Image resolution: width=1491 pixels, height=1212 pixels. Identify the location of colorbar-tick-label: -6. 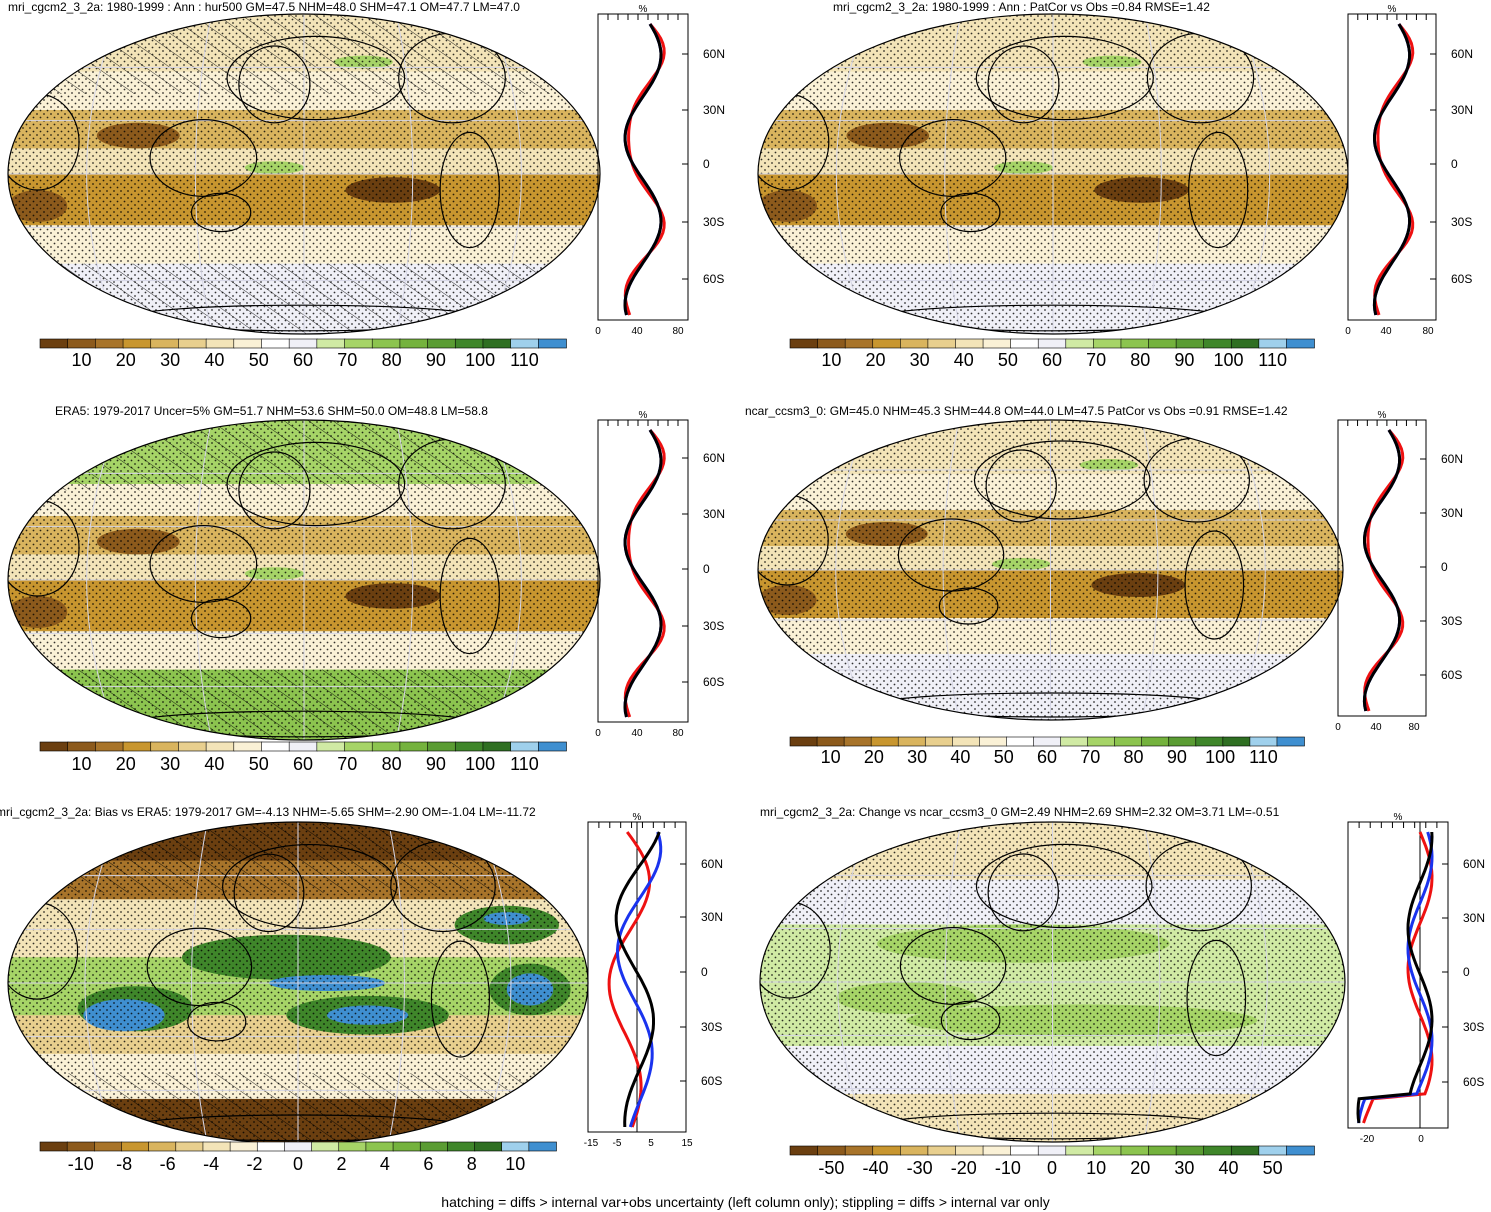
(168, 1164).